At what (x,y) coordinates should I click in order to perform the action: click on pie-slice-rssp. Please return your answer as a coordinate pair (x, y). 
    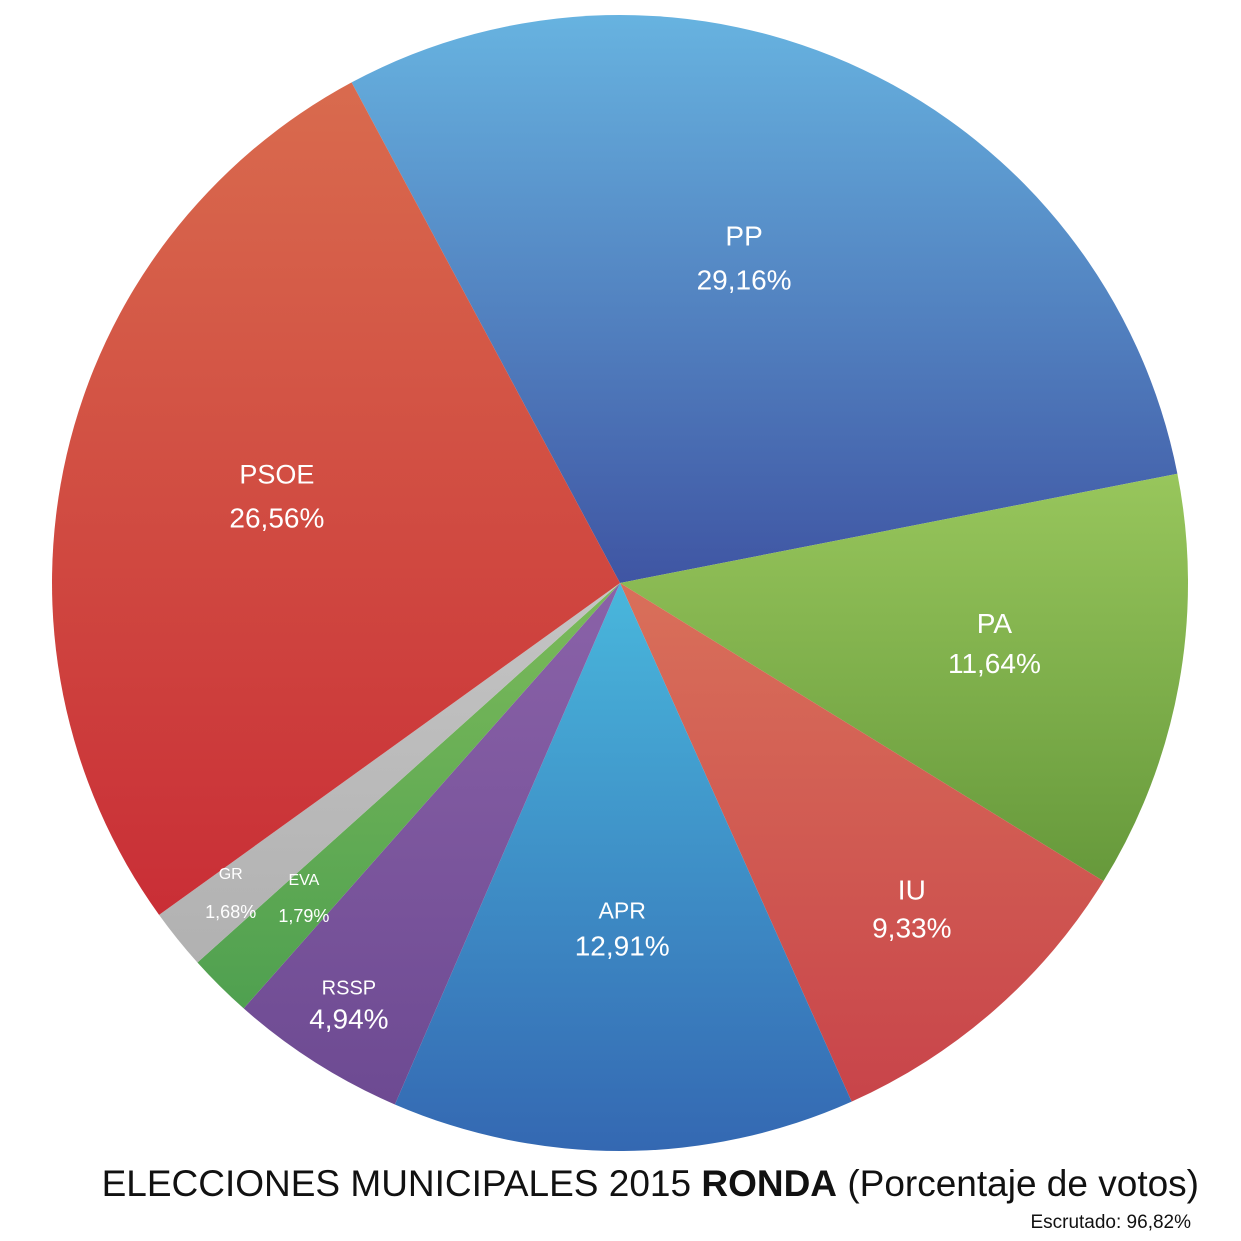
    Looking at the image, I should click on (431, 844).